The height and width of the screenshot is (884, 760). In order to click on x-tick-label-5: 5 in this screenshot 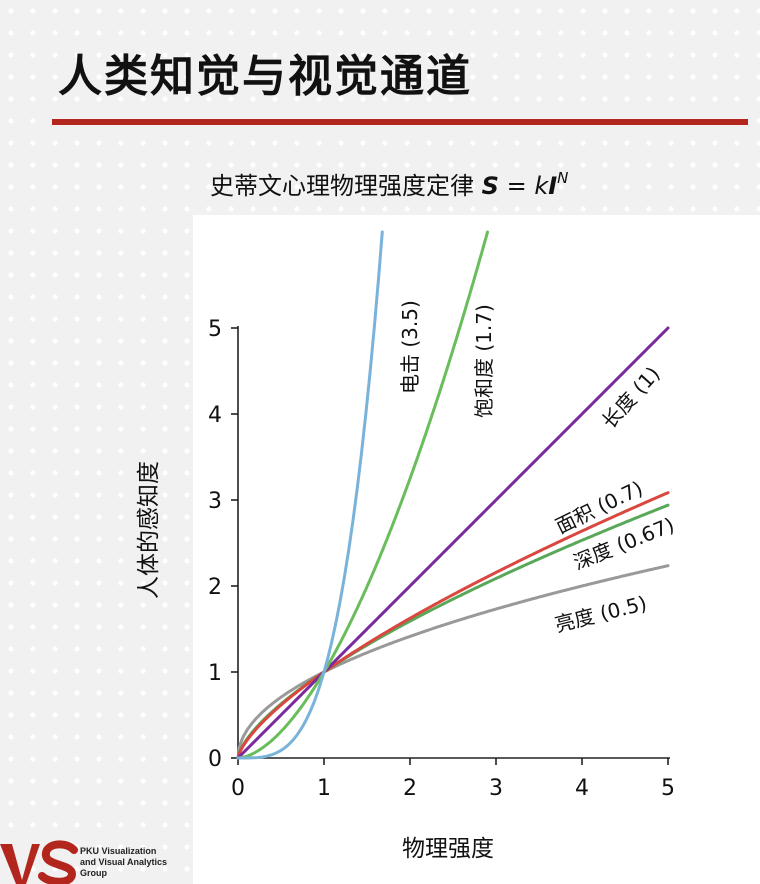, I will do `click(668, 788)`.